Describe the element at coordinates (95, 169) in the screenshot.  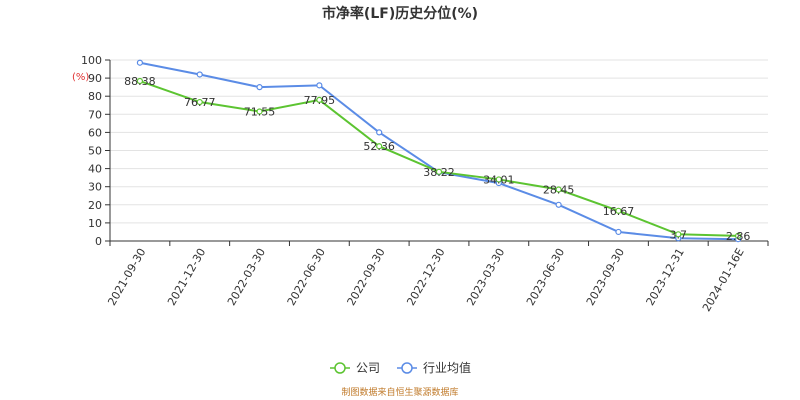
I see `y-tick-label: 40` at that location.